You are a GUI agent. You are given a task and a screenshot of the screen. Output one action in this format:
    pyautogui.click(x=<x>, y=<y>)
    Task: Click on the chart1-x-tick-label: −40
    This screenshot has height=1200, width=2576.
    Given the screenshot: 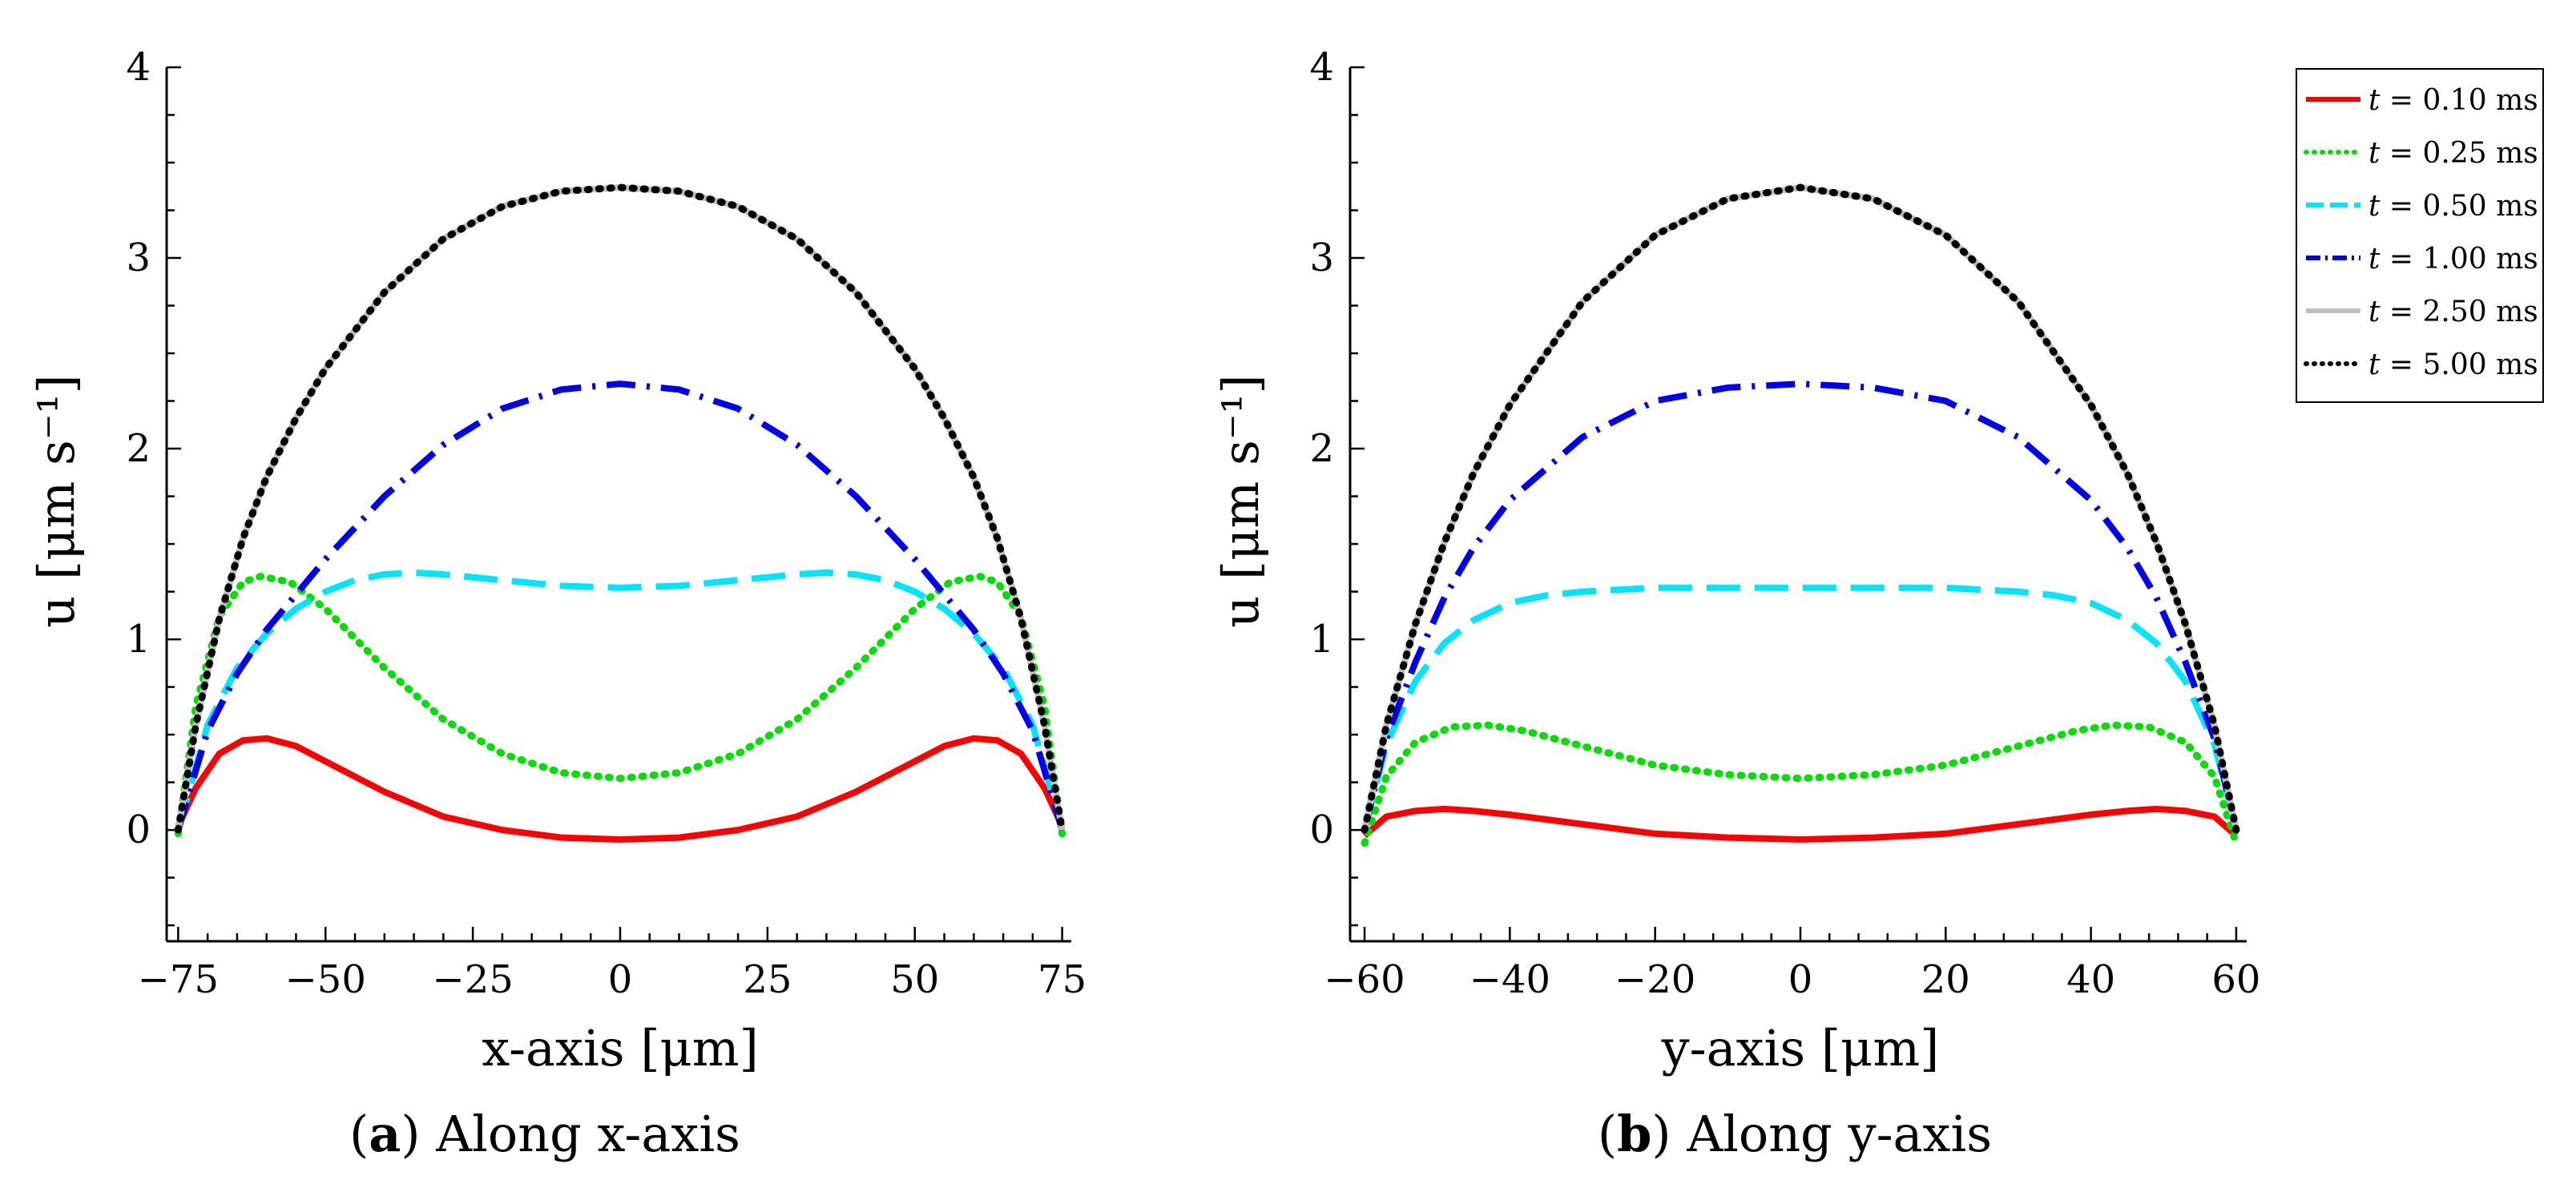 What is the action you would take?
    pyautogui.click(x=1509, y=979)
    